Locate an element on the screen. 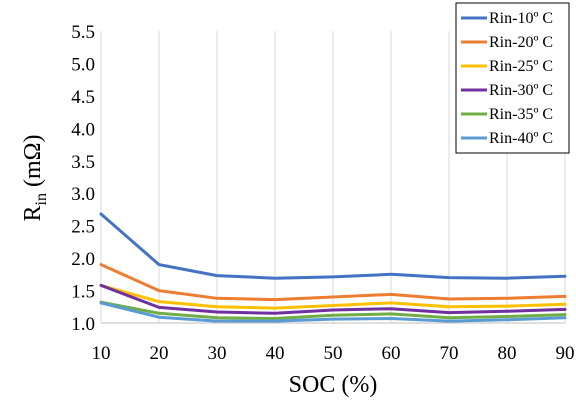  y-tick-label: 4.5 is located at coordinates (83, 97).